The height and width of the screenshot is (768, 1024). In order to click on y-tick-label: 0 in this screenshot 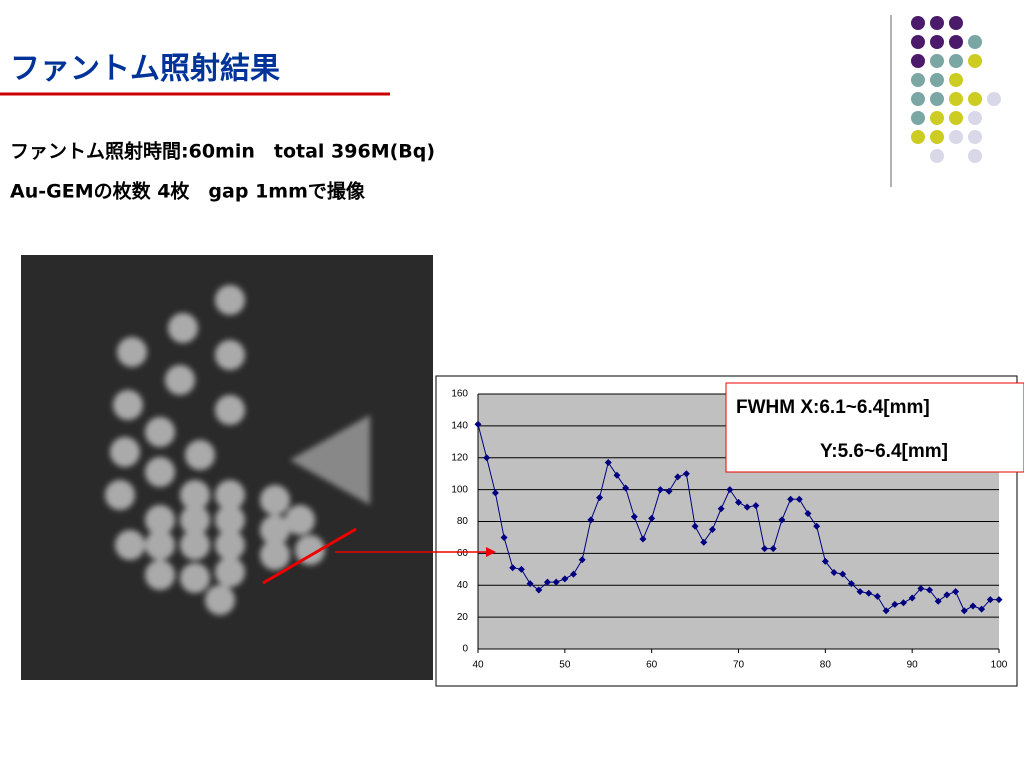, I will do `click(465, 649)`.